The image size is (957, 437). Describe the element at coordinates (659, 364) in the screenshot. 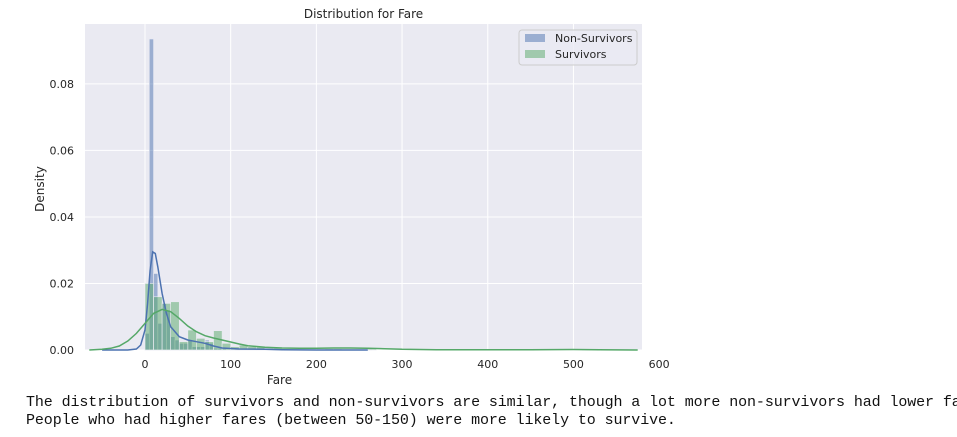

I see `x-tick-label: 600` at that location.